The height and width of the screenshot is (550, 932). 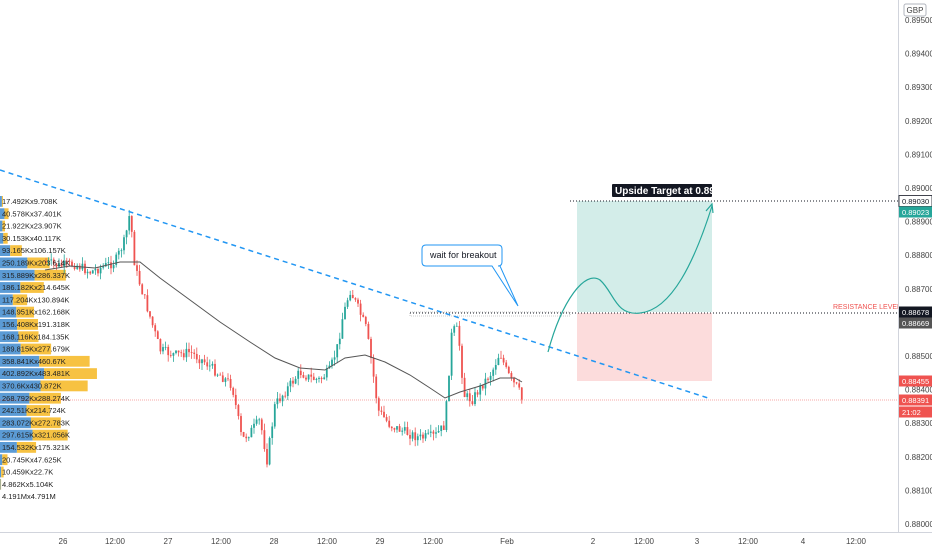 I want to click on price-tick-label: 0.88400, so click(x=918, y=390).